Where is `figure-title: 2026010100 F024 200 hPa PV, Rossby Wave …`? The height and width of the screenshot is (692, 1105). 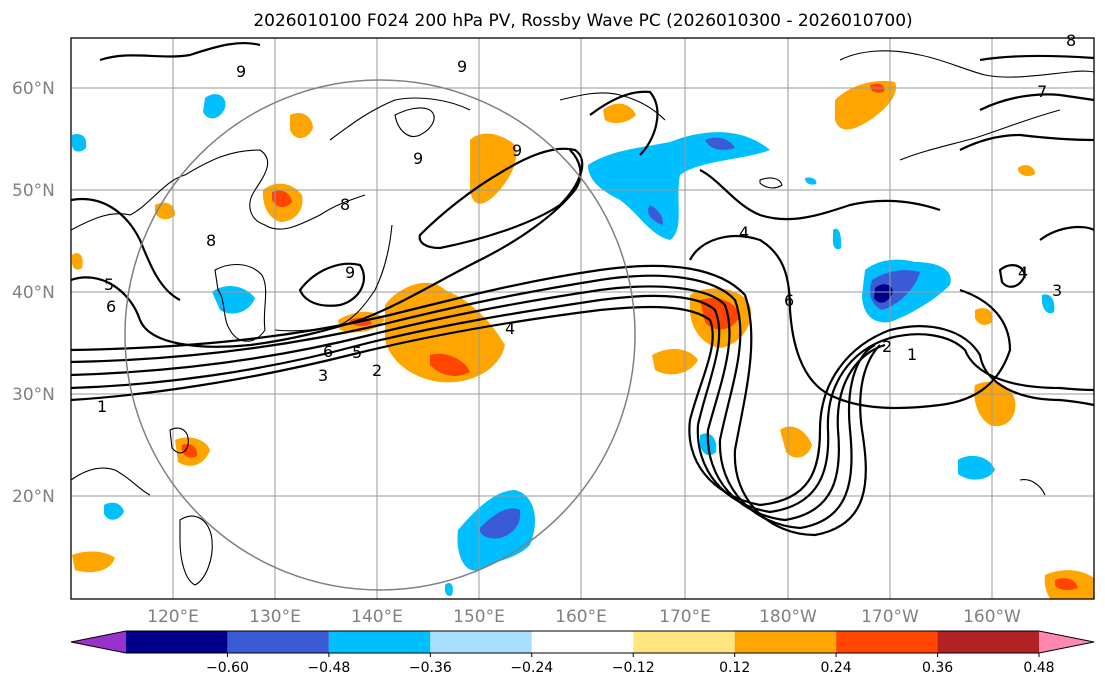
figure-title: 2026010100 F024 200 hPa PV, Rossby Wave … is located at coordinates (582, 21).